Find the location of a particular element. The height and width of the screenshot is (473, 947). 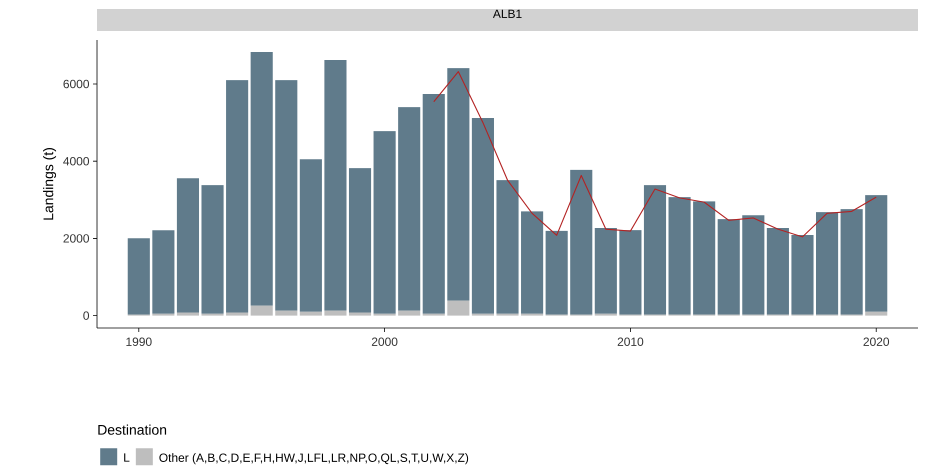

chart-title: ALB1 is located at coordinates (507, 14).